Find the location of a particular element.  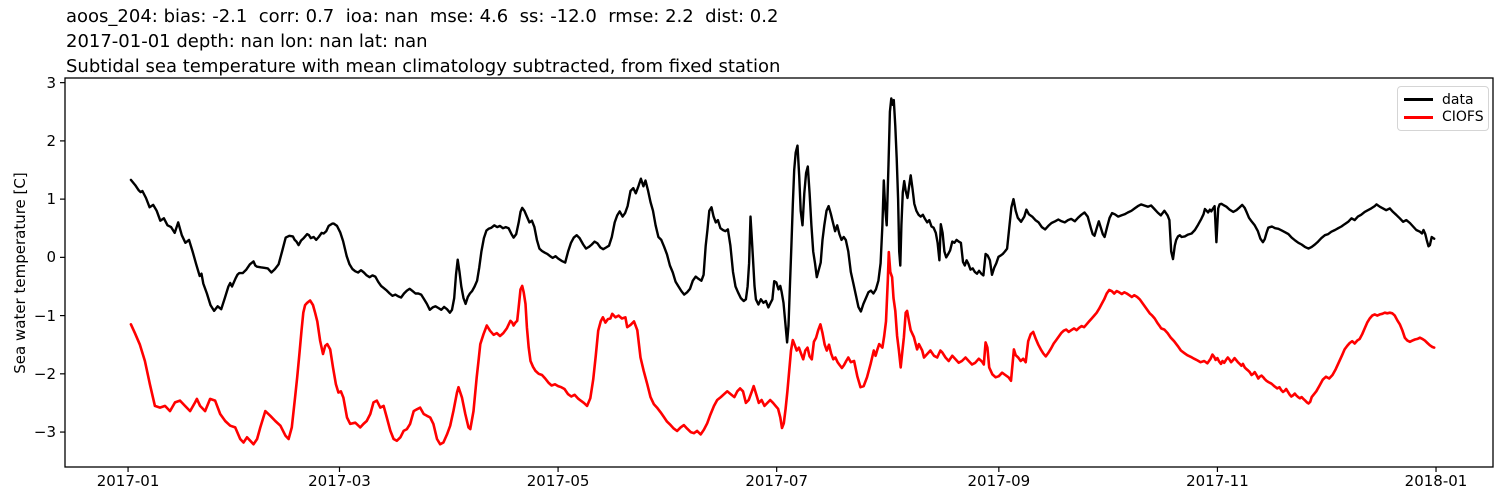

ciofs-line-swatch is located at coordinates (1418, 117).